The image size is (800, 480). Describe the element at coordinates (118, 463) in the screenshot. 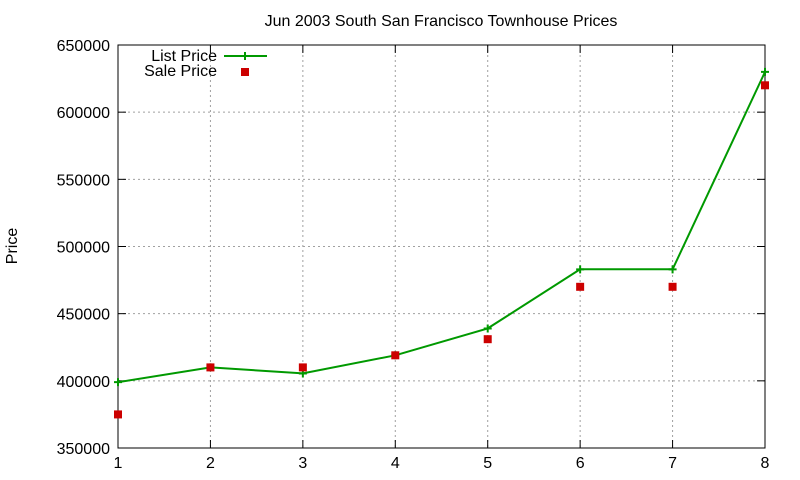

I see `x-tick-label: 1` at that location.